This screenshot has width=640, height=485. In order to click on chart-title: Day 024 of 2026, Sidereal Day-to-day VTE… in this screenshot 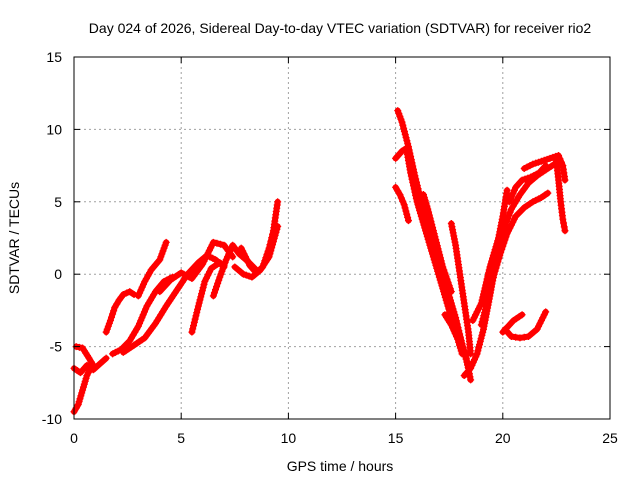, I will do `click(340, 28)`.